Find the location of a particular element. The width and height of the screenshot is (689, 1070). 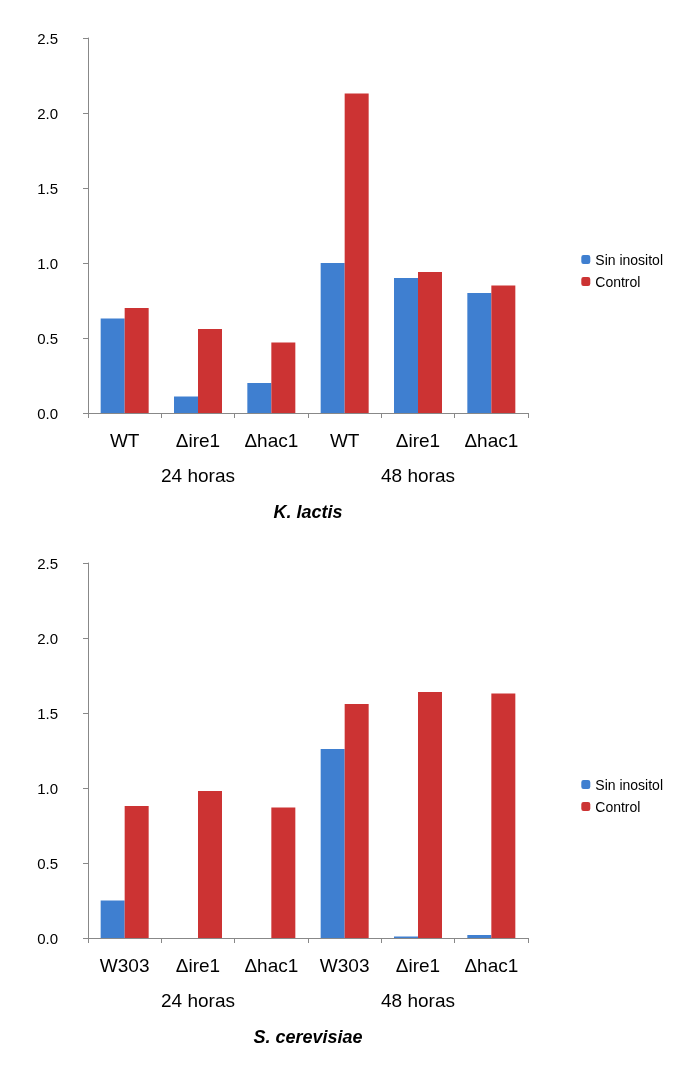

x-axis-title: K. lactis is located at coordinates (308, 512).